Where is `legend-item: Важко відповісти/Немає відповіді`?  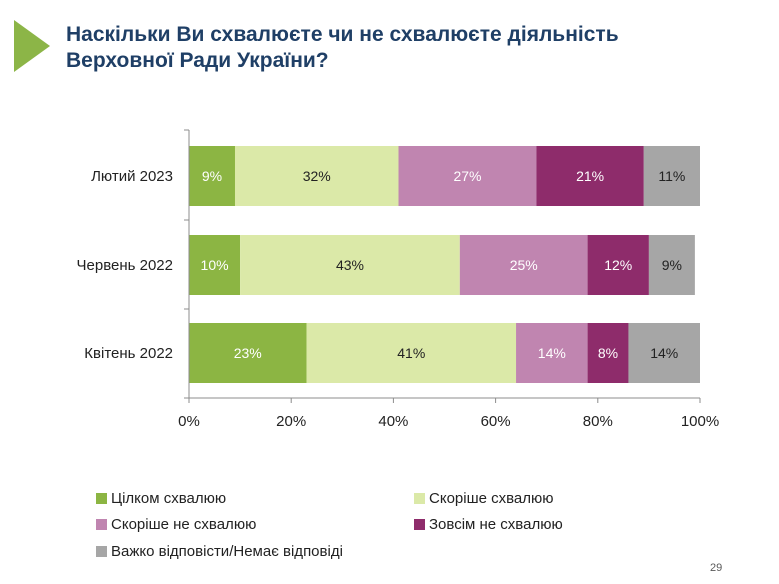 legend-item: Важко відповісти/Немає відповіді is located at coordinates (219, 551).